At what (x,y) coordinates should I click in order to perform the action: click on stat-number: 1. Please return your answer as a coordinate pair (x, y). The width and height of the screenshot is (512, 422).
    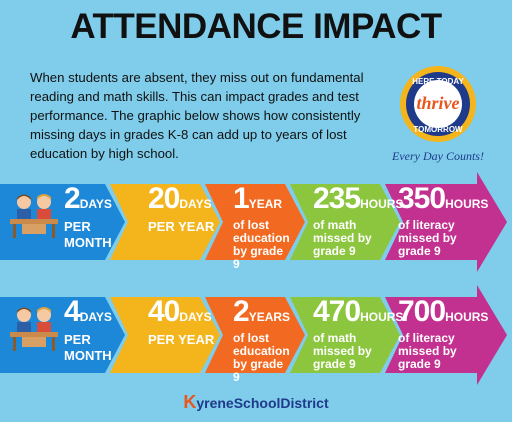
    Looking at the image, I should click on (241, 198).